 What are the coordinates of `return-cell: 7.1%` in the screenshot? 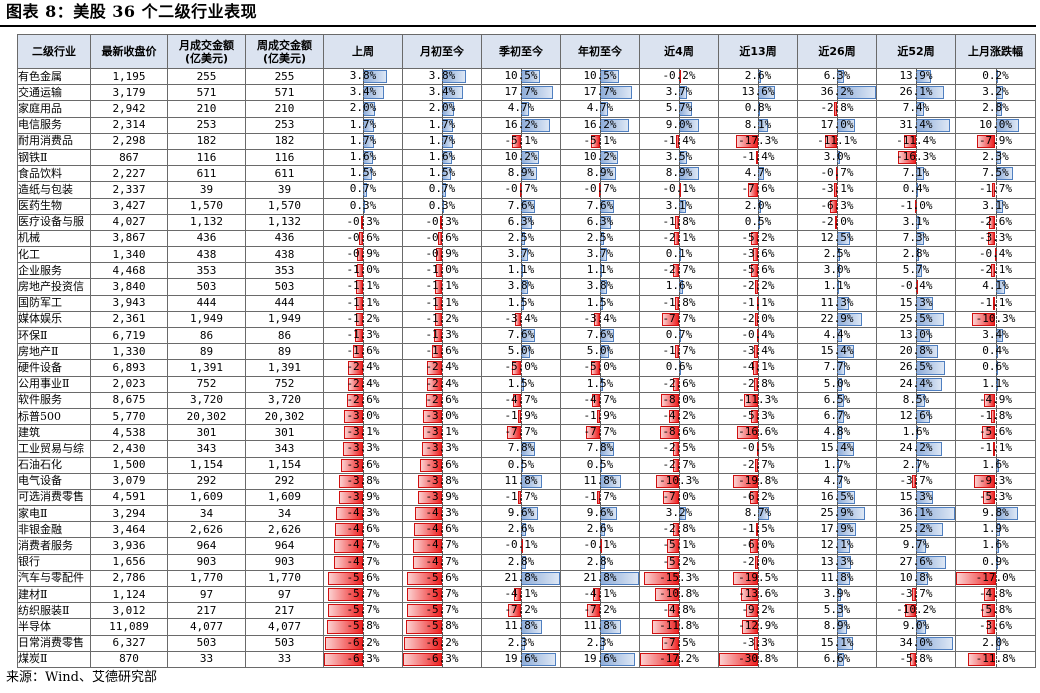 It's located at (916, 174).